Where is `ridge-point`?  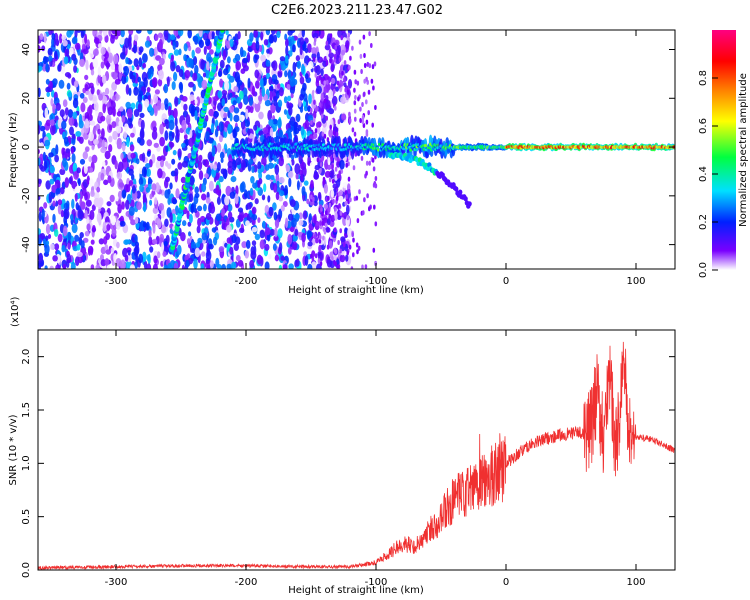 ridge-point is located at coordinates (425, 146).